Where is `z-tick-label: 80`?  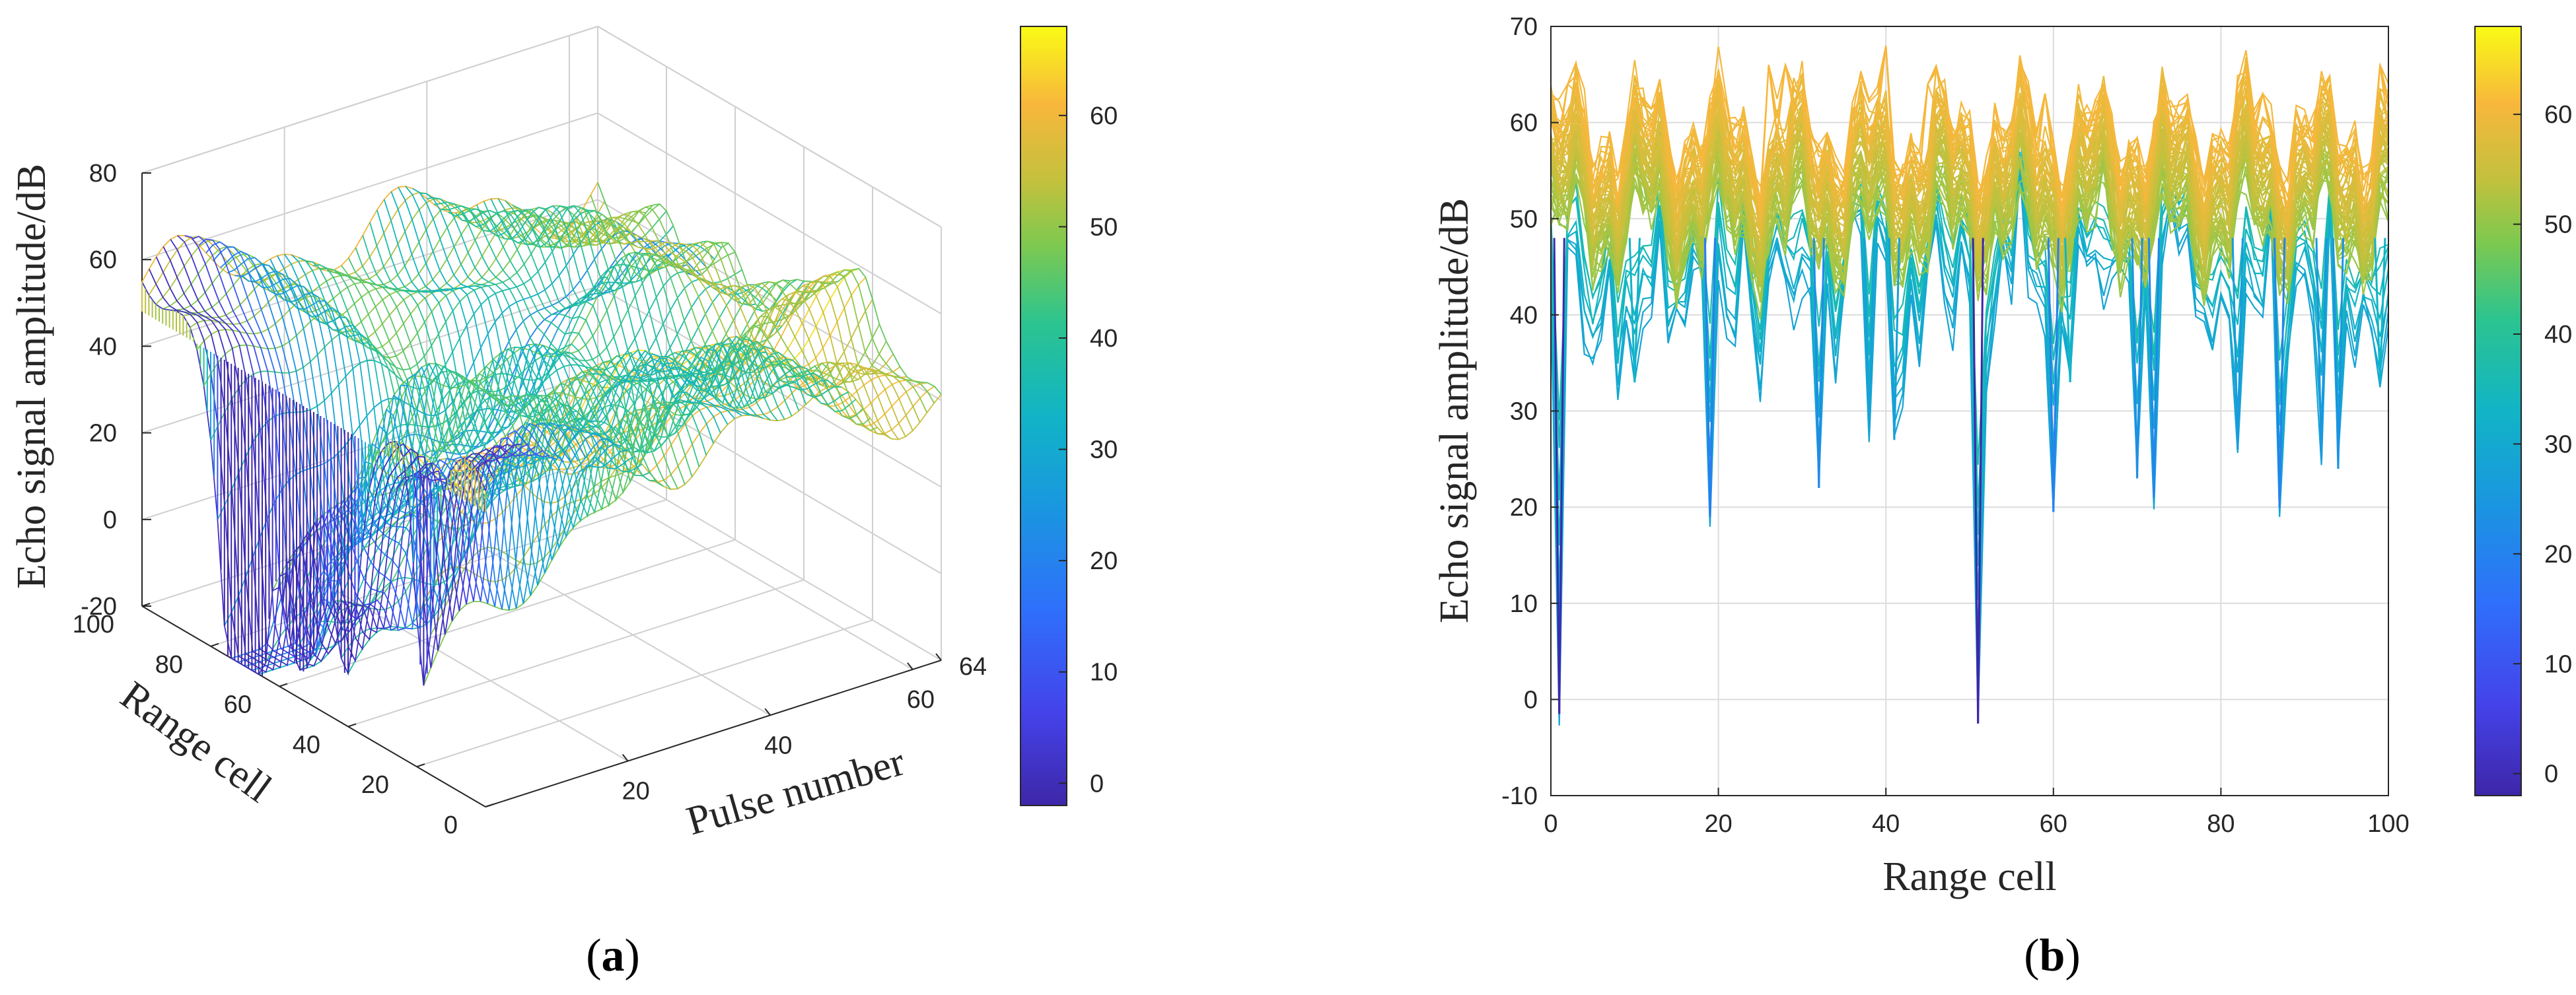
z-tick-label: 80 is located at coordinates (103, 174).